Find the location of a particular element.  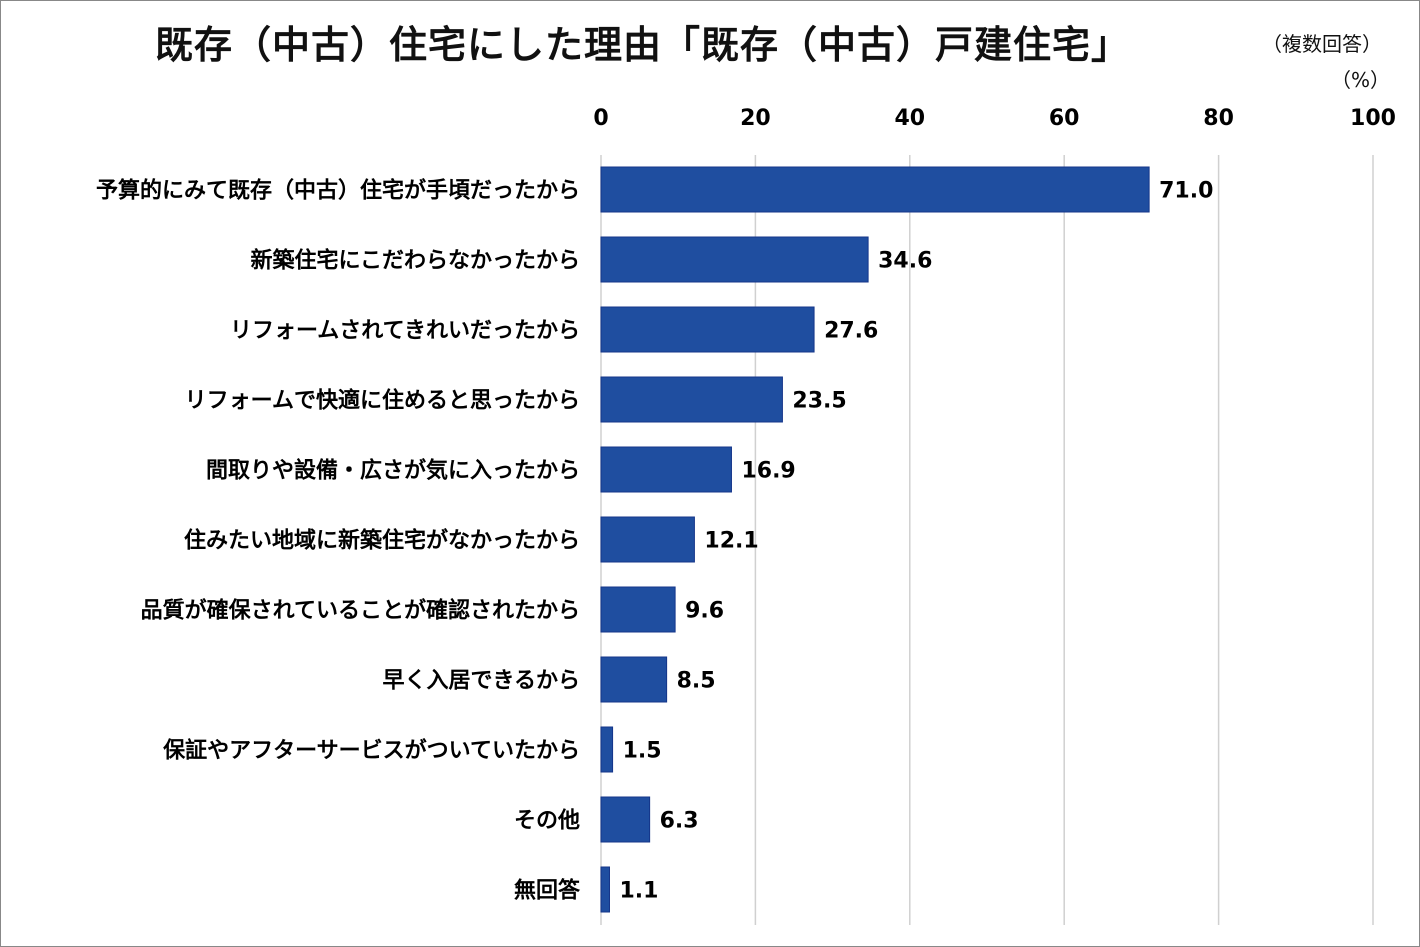

data-label: 6.3 is located at coordinates (679, 821).